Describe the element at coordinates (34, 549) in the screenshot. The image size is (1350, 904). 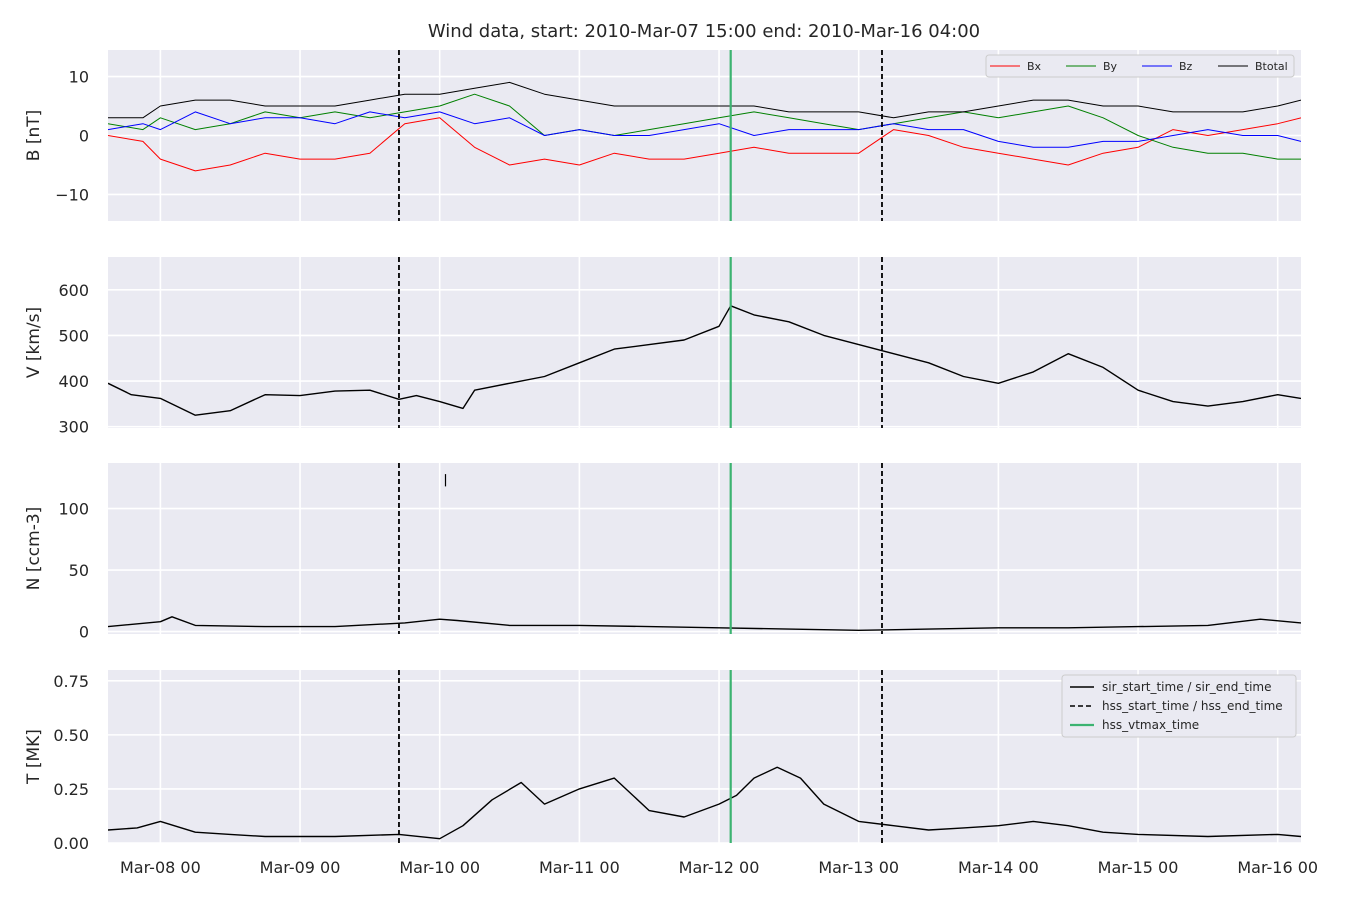
I see `y-axis-label: N [ccm-3]` at that location.